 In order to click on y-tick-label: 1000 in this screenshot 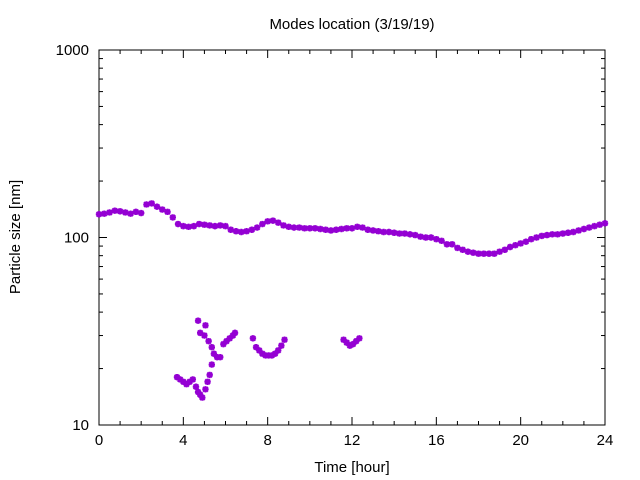, I will do `click(72, 50)`.